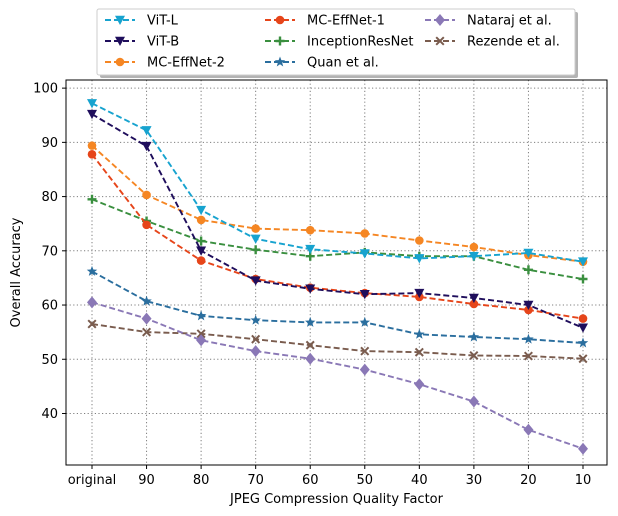 The image size is (618, 516). What do you see at coordinates (16, 272) in the screenshot?
I see `y-axis-label: Overall Accuracy` at bounding box center [16, 272].